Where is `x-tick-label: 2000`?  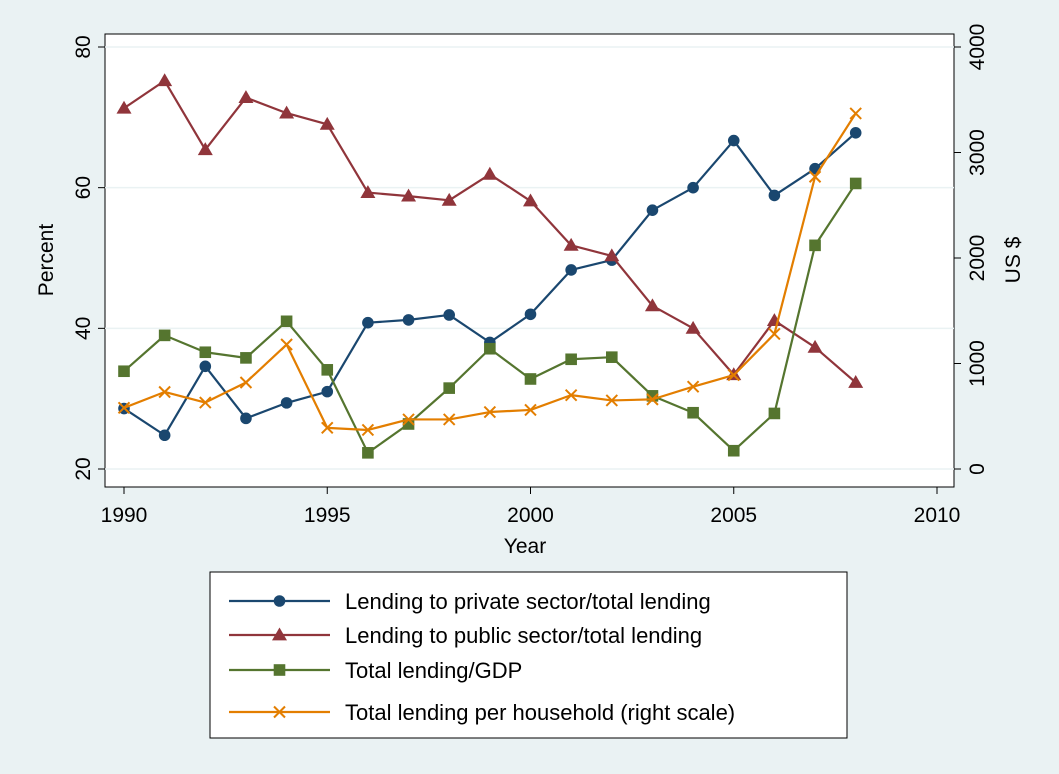
x-tick-label: 2000 is located at coordinates (530, 515).